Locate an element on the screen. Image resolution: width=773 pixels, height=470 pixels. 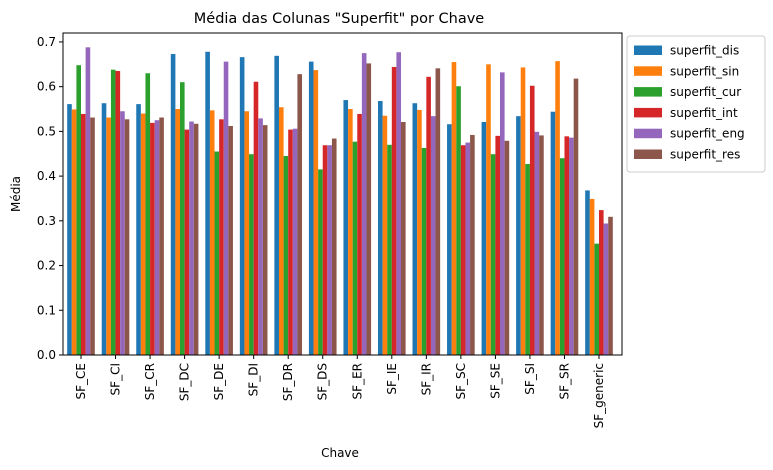
bar-superfit_dis-SF_DC is located at coordinates (173, 205).